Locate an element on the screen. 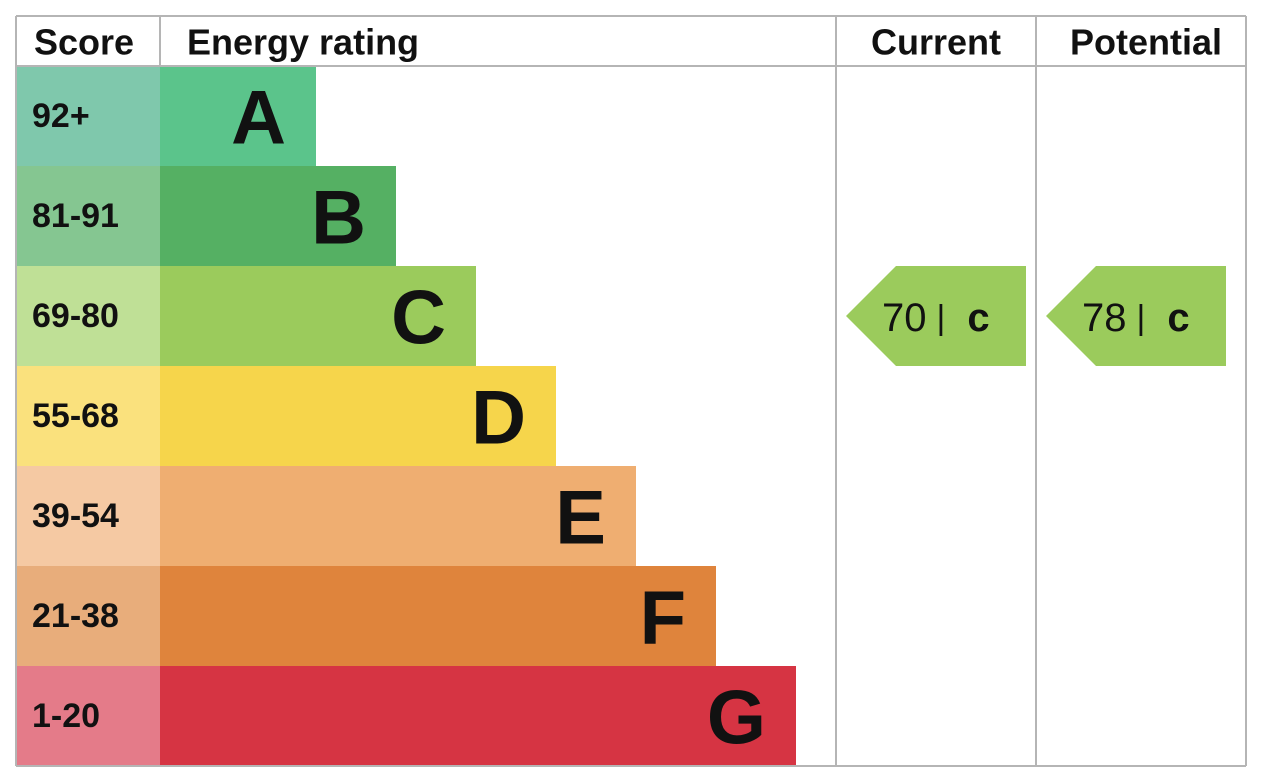  potential-header: Potential is located at coordinates (1146, 42).